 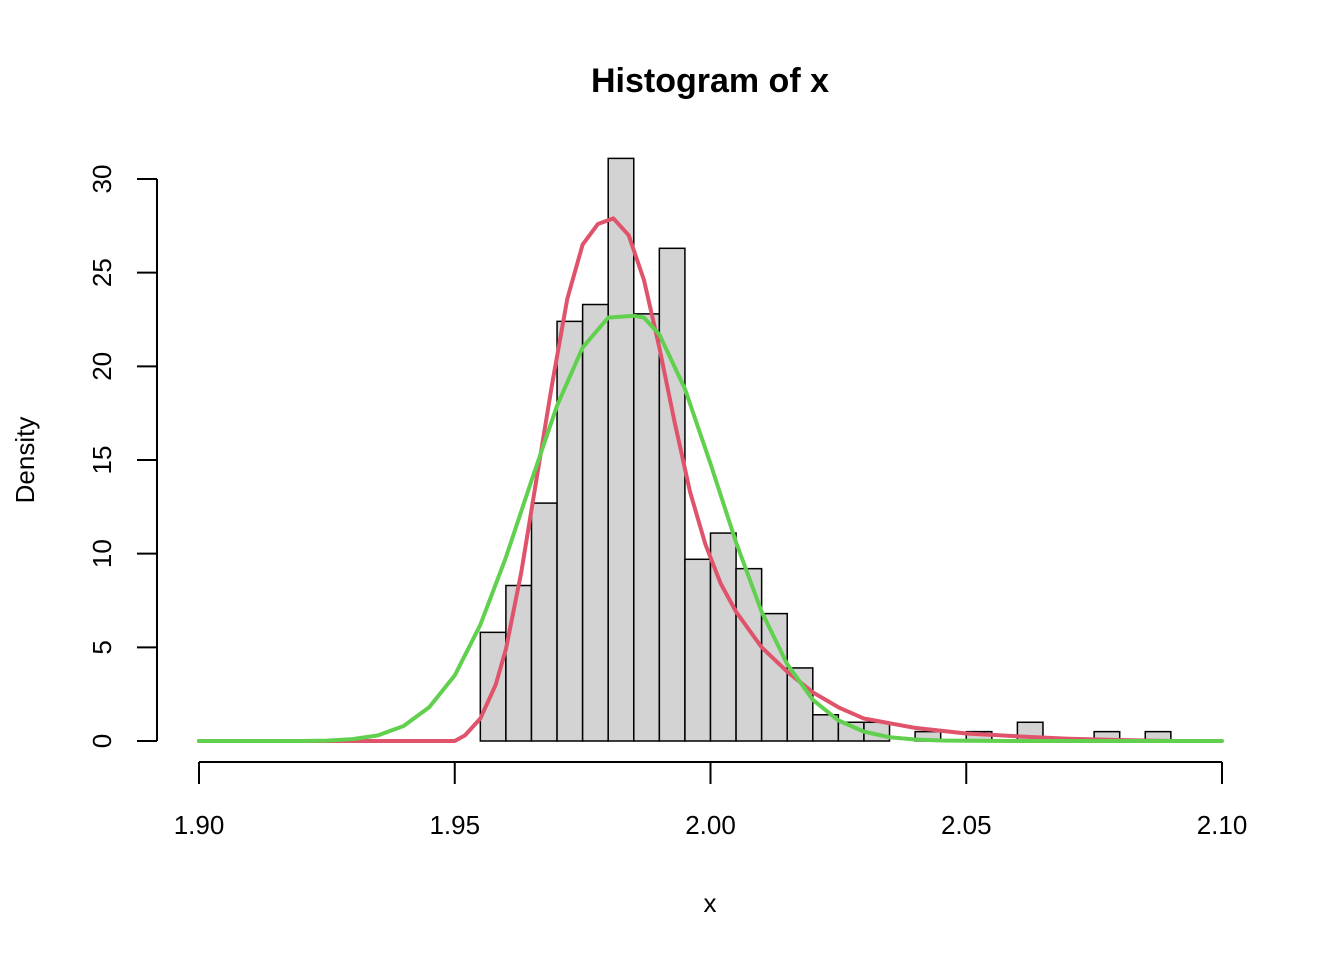 I want to click on x-tick-label-3: 2.05, so click(x=966, y=825).